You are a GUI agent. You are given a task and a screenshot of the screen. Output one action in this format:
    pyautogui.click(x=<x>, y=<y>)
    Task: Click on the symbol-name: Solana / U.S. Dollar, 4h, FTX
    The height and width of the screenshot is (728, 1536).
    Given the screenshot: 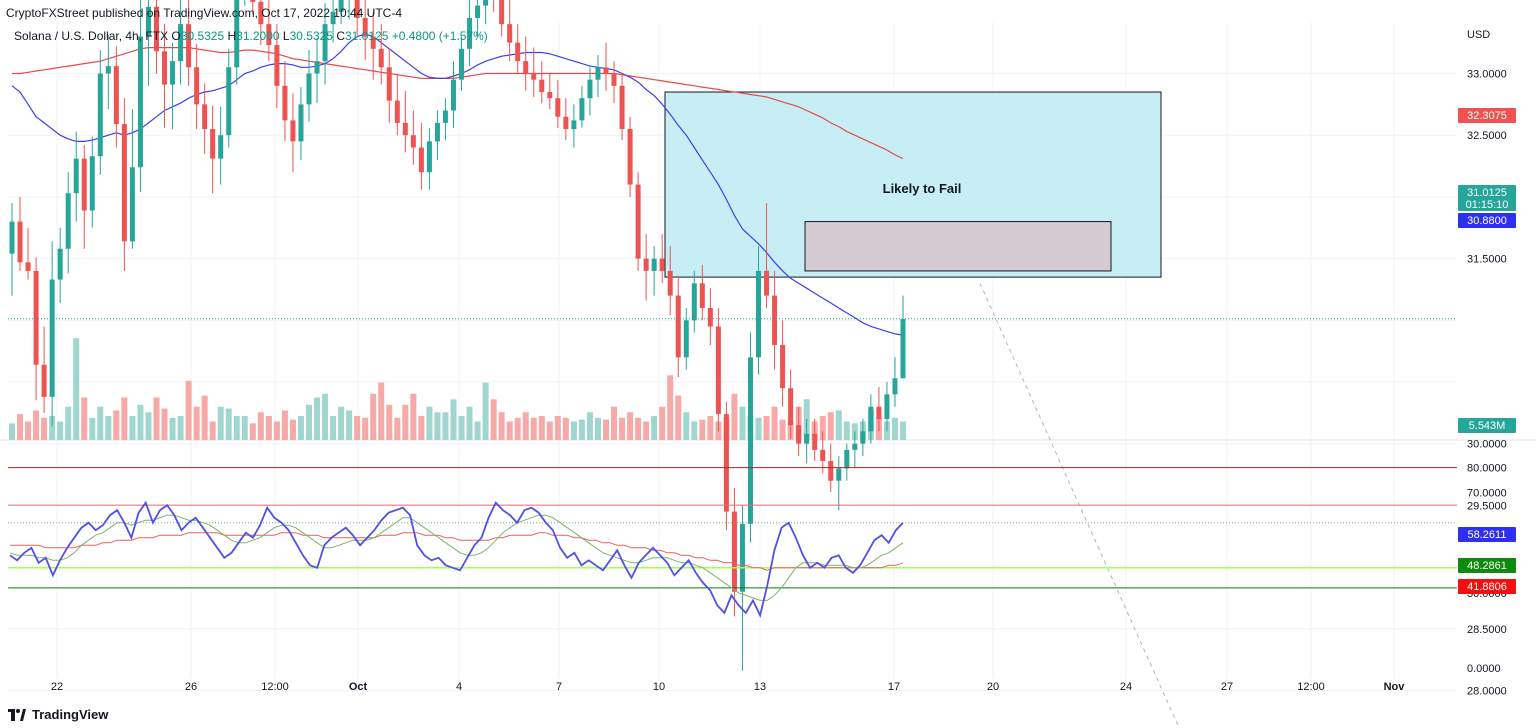 What is the action you would take?
    pyautogui.click(x=91, y=36)
    